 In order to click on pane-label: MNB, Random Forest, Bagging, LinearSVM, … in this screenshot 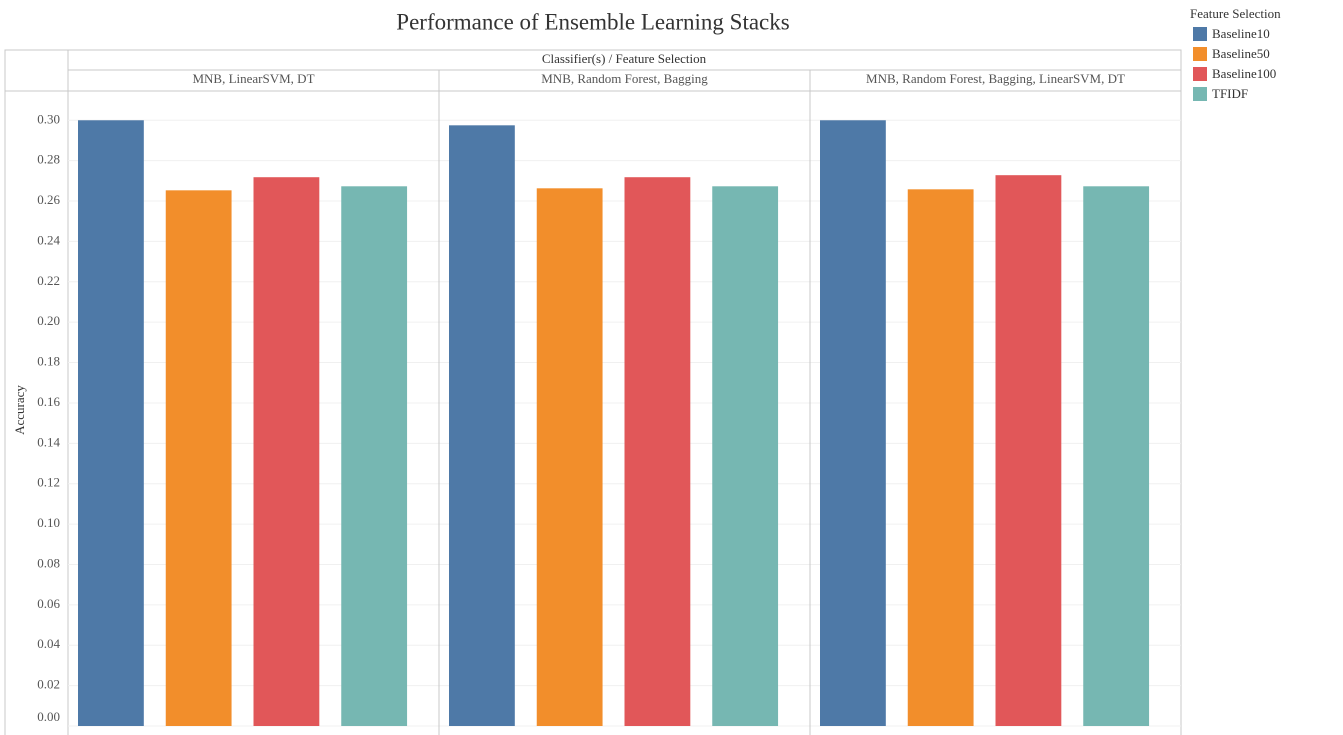, I will do `click(995, 78)`.